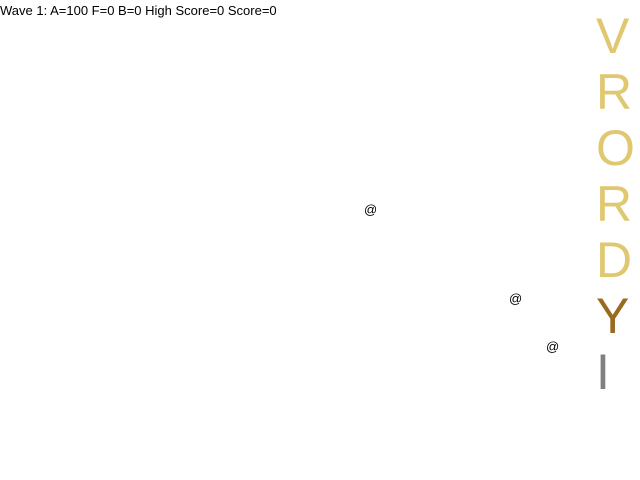  I want to click on word-letter: D, so click(614, 260).